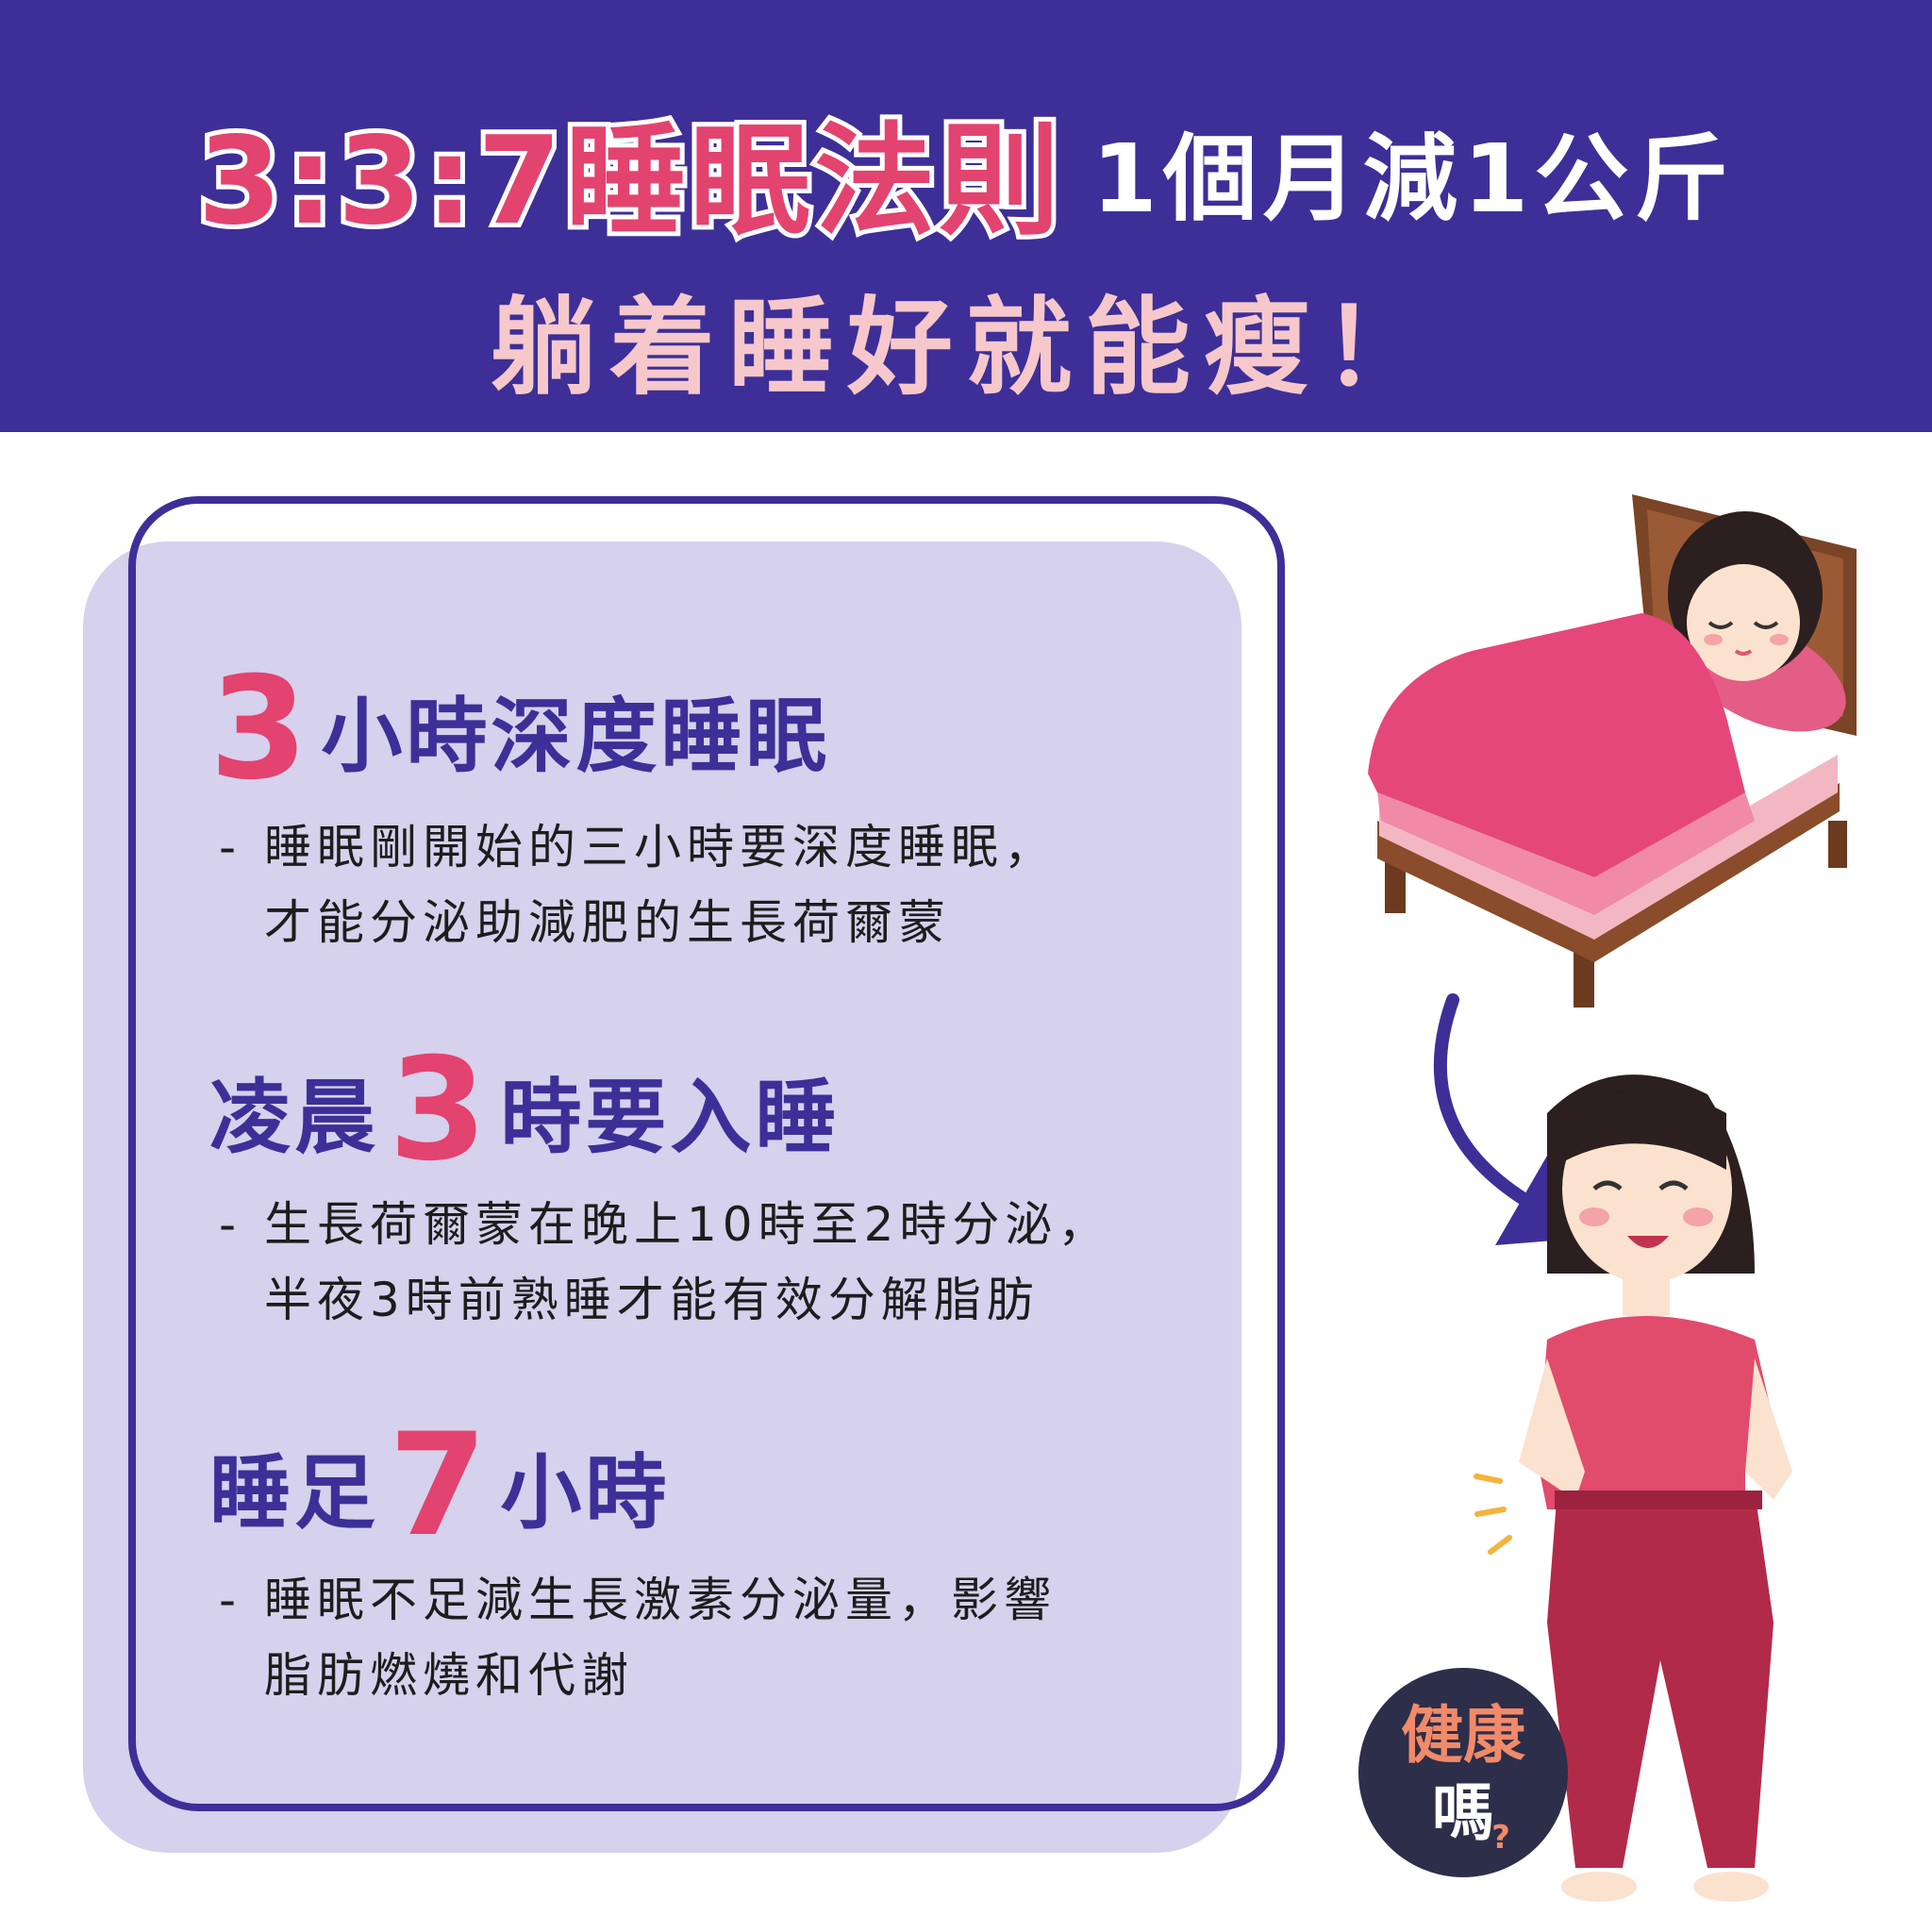  I want to click on section-1-title-post: 小時深度睡眠, so click(576, 737).